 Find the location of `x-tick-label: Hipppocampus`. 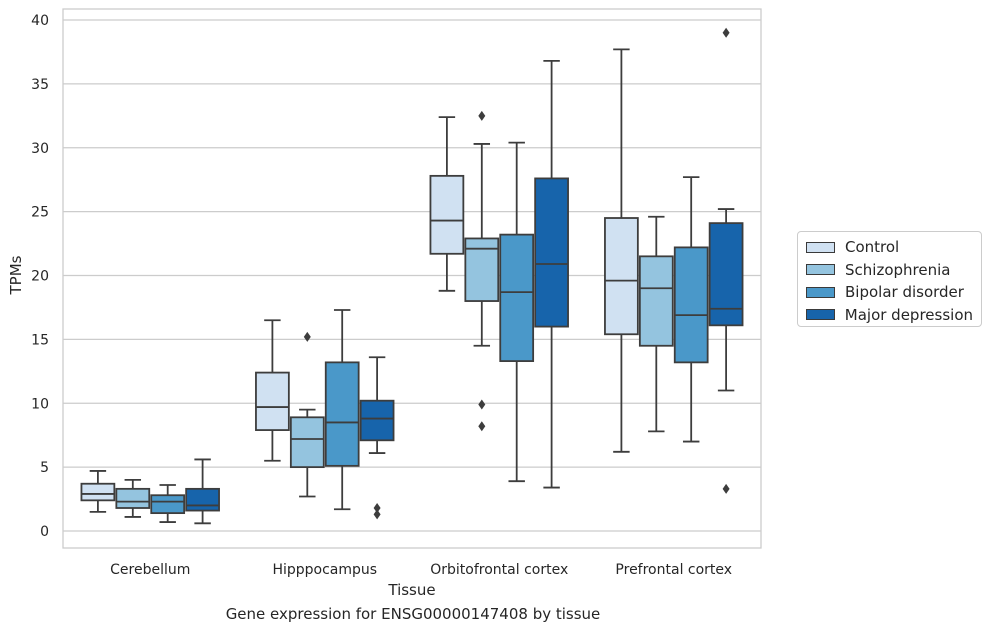

x-tick-label: Hipppocampus is located at coordinates (324, 570).